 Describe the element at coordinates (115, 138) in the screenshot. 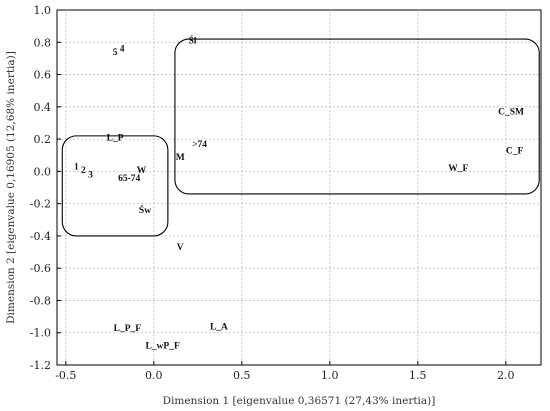

I see `point-label: L_P` at that location.